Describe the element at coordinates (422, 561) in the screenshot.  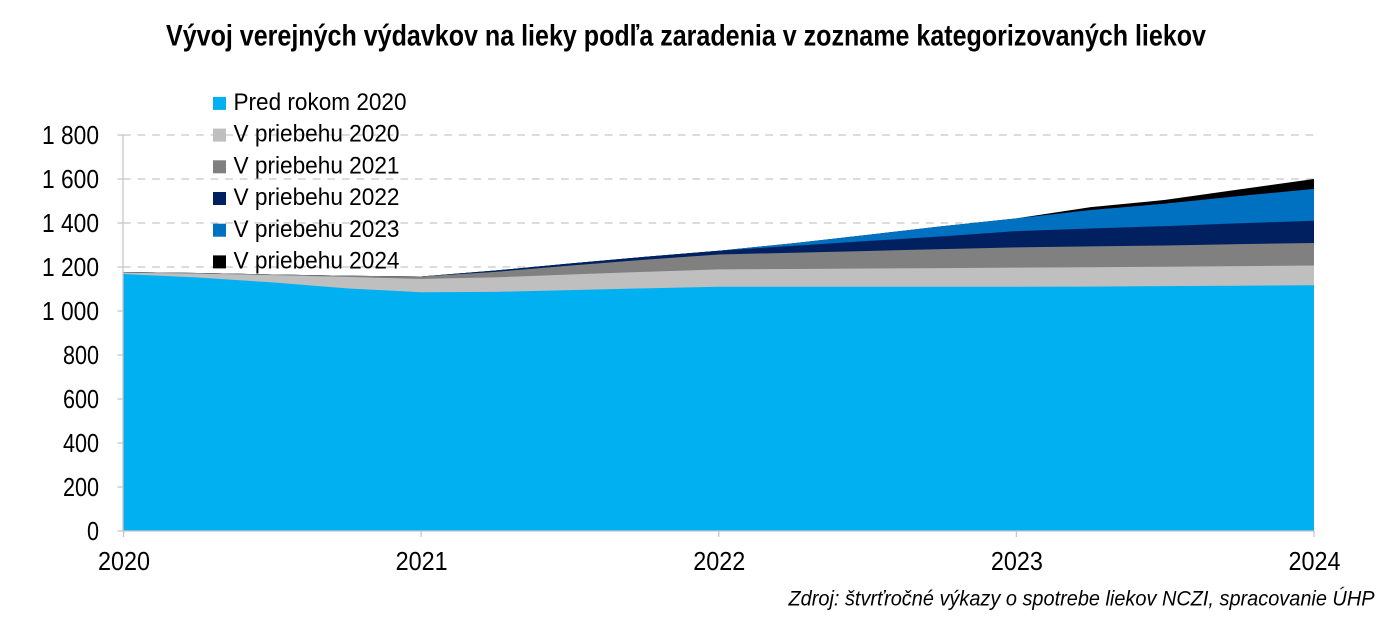
I see `svg-text: 2021` at that location.